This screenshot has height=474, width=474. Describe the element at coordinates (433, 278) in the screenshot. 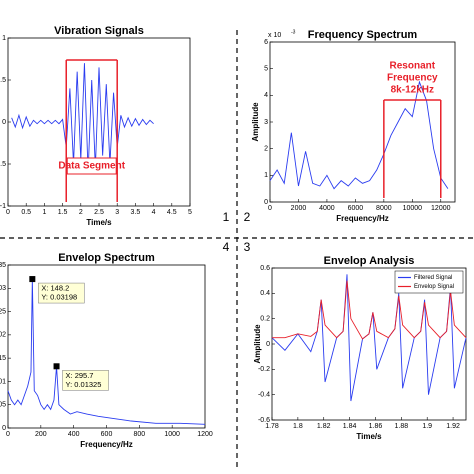

I see `legend-label: Filtered Signal` at that location.